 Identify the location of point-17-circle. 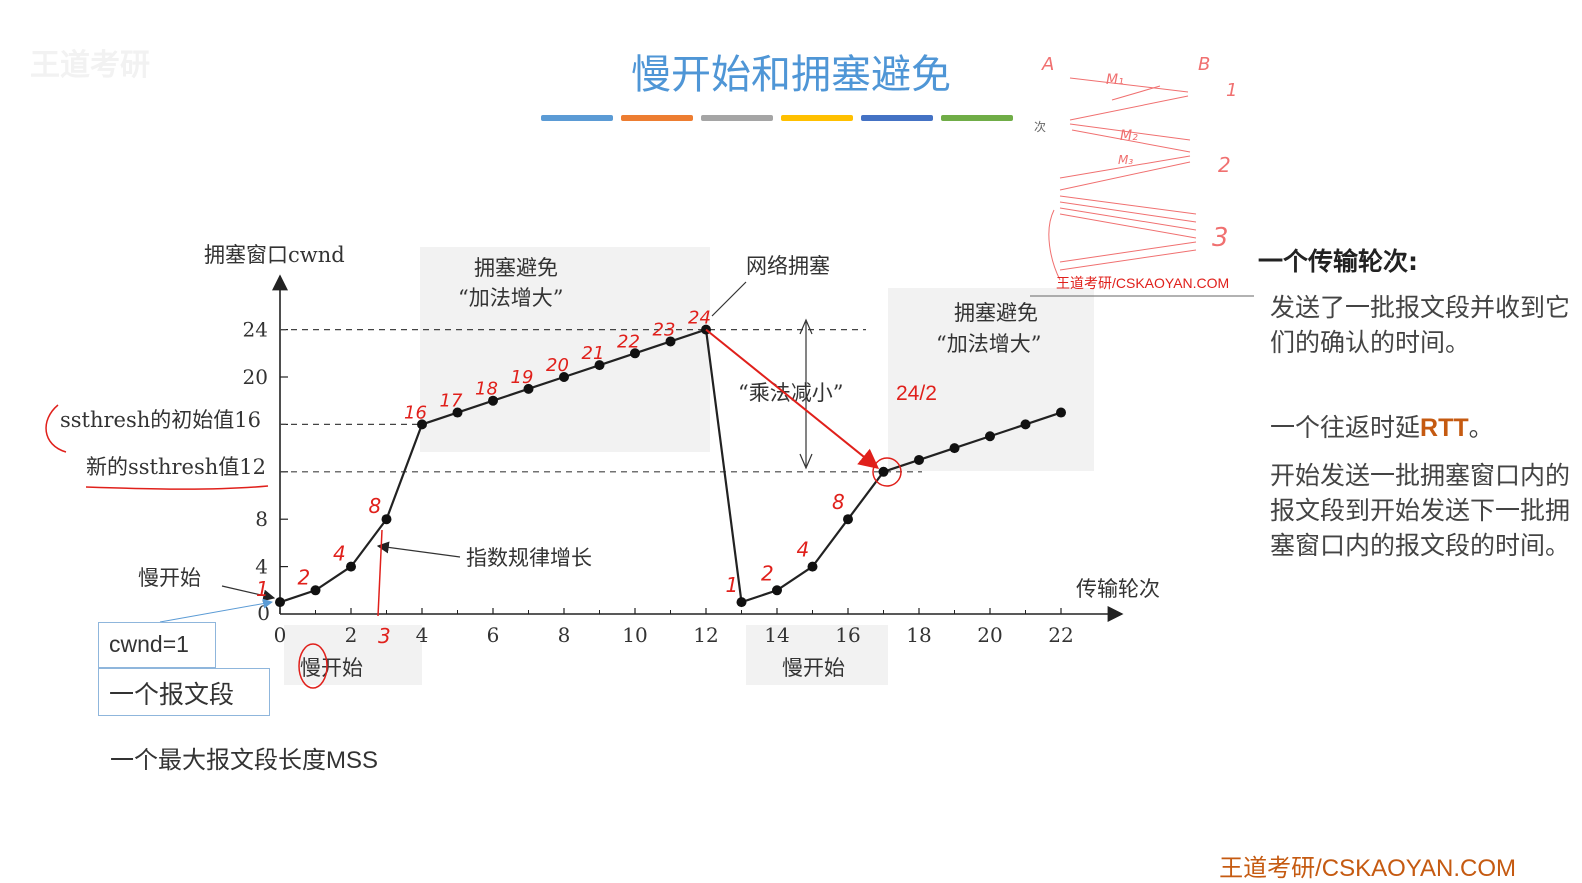
(887, 472).